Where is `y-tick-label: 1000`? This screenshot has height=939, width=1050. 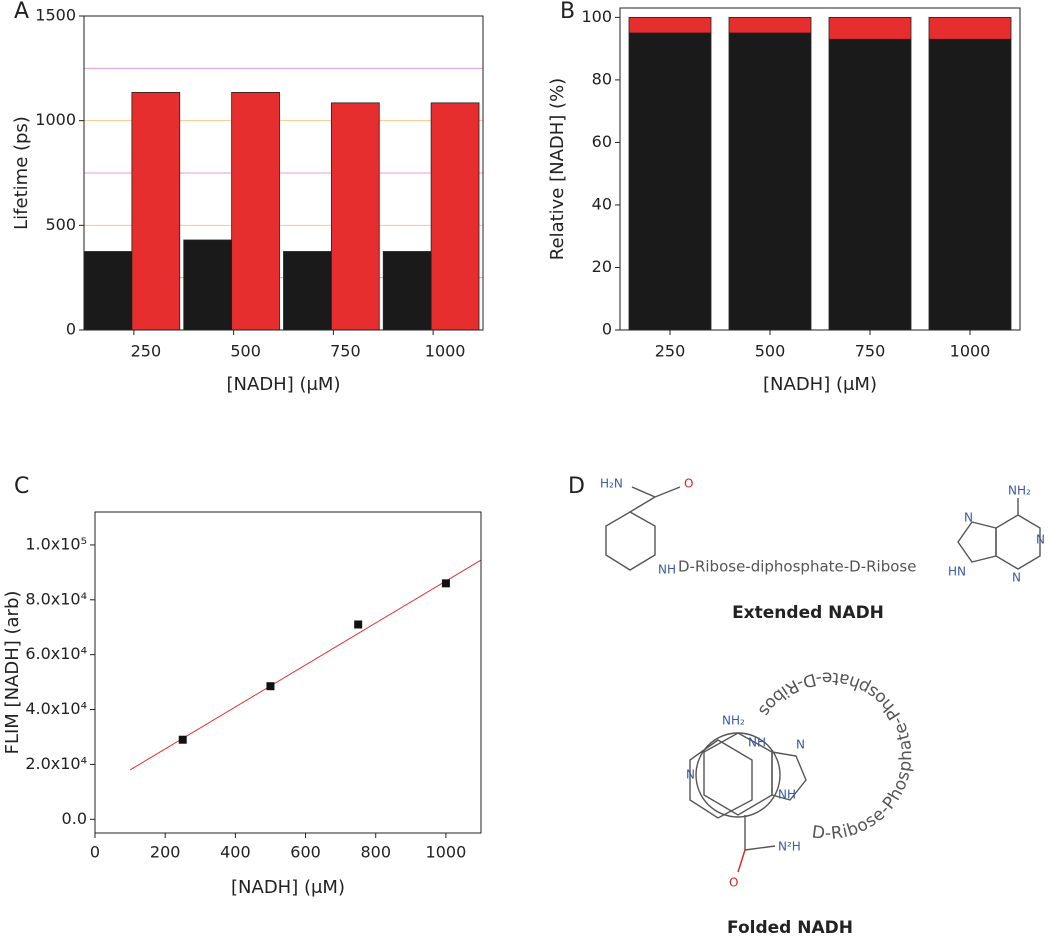
y-tick-label: 1000 is located at coordinates (55, 119).